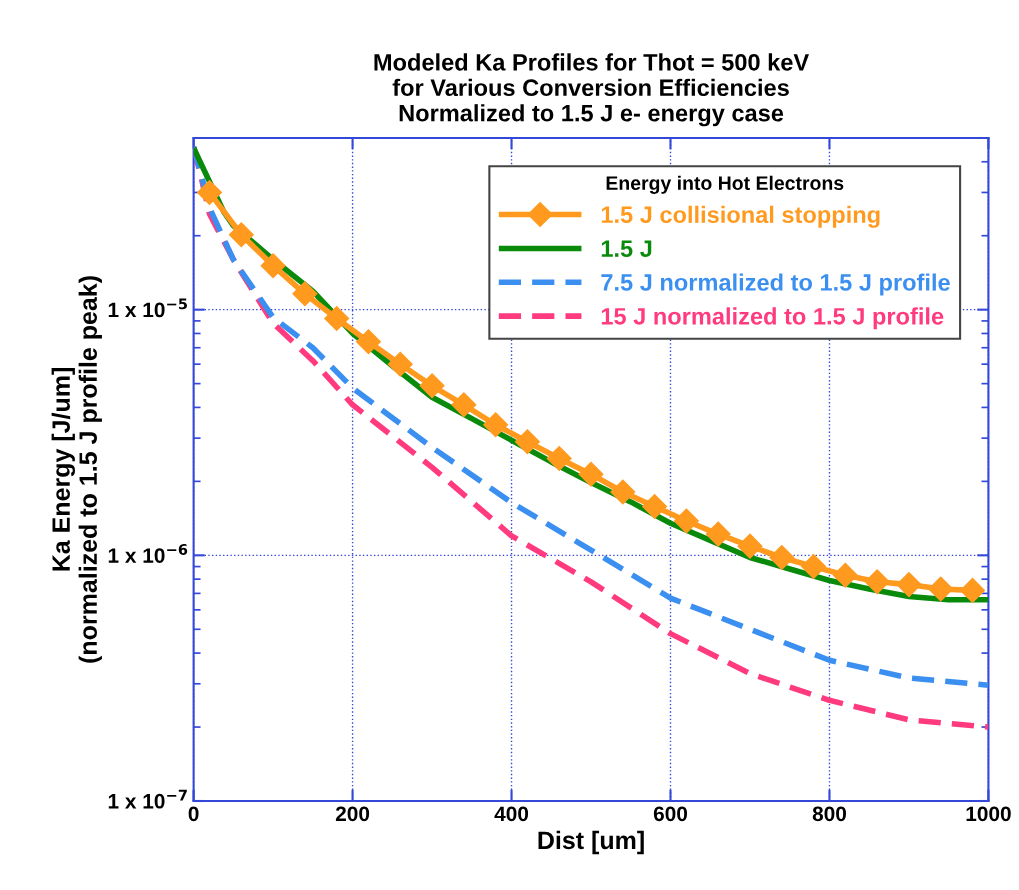 The width and height of the screenshot is (1019, 890). I want to click on x-tick-label: 0, so click(193, 814).